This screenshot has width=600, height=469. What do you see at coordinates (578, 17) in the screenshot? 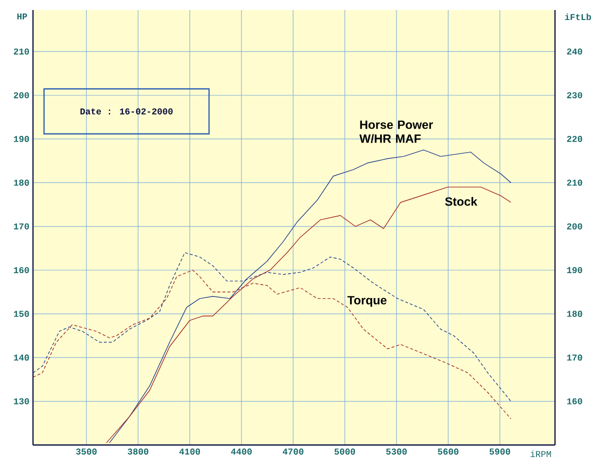
I see `y2-axis-title: iFtLb` at bounding box center [578, 17].